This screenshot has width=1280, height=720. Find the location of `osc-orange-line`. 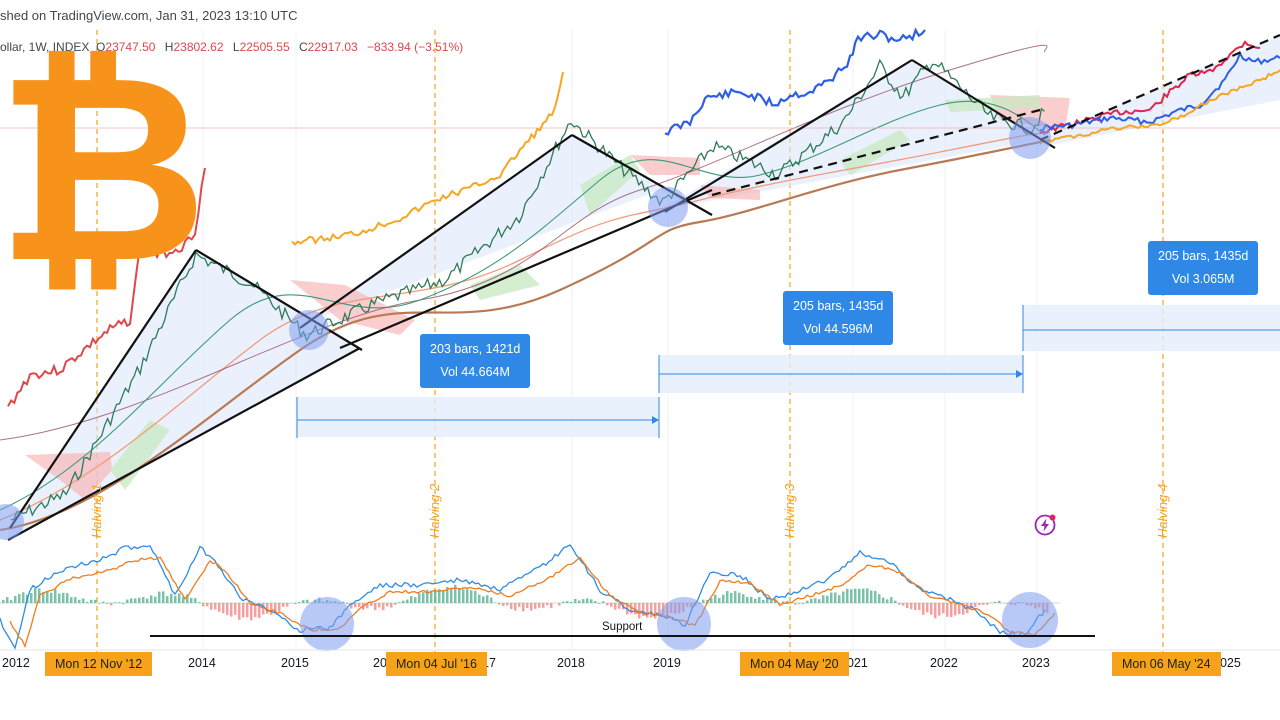

osc-orange-line is located at coordinates (532, 602).